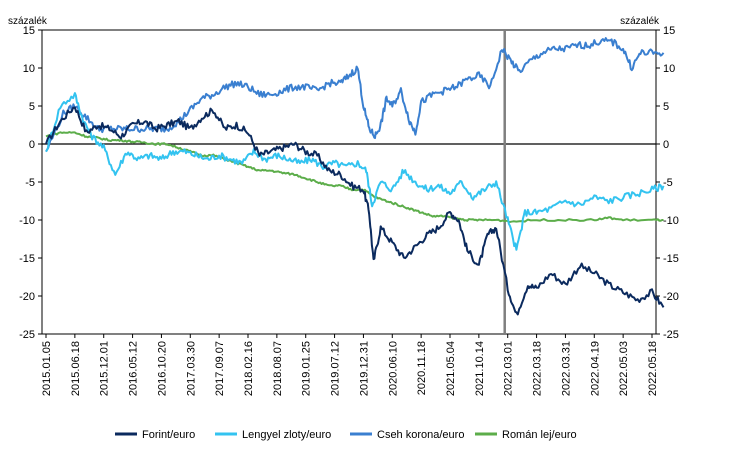  What do you see at coordinates (168, 435) in the screenshot?
I see `legend-label: Forint/euro` at bounding box center [168, 435].